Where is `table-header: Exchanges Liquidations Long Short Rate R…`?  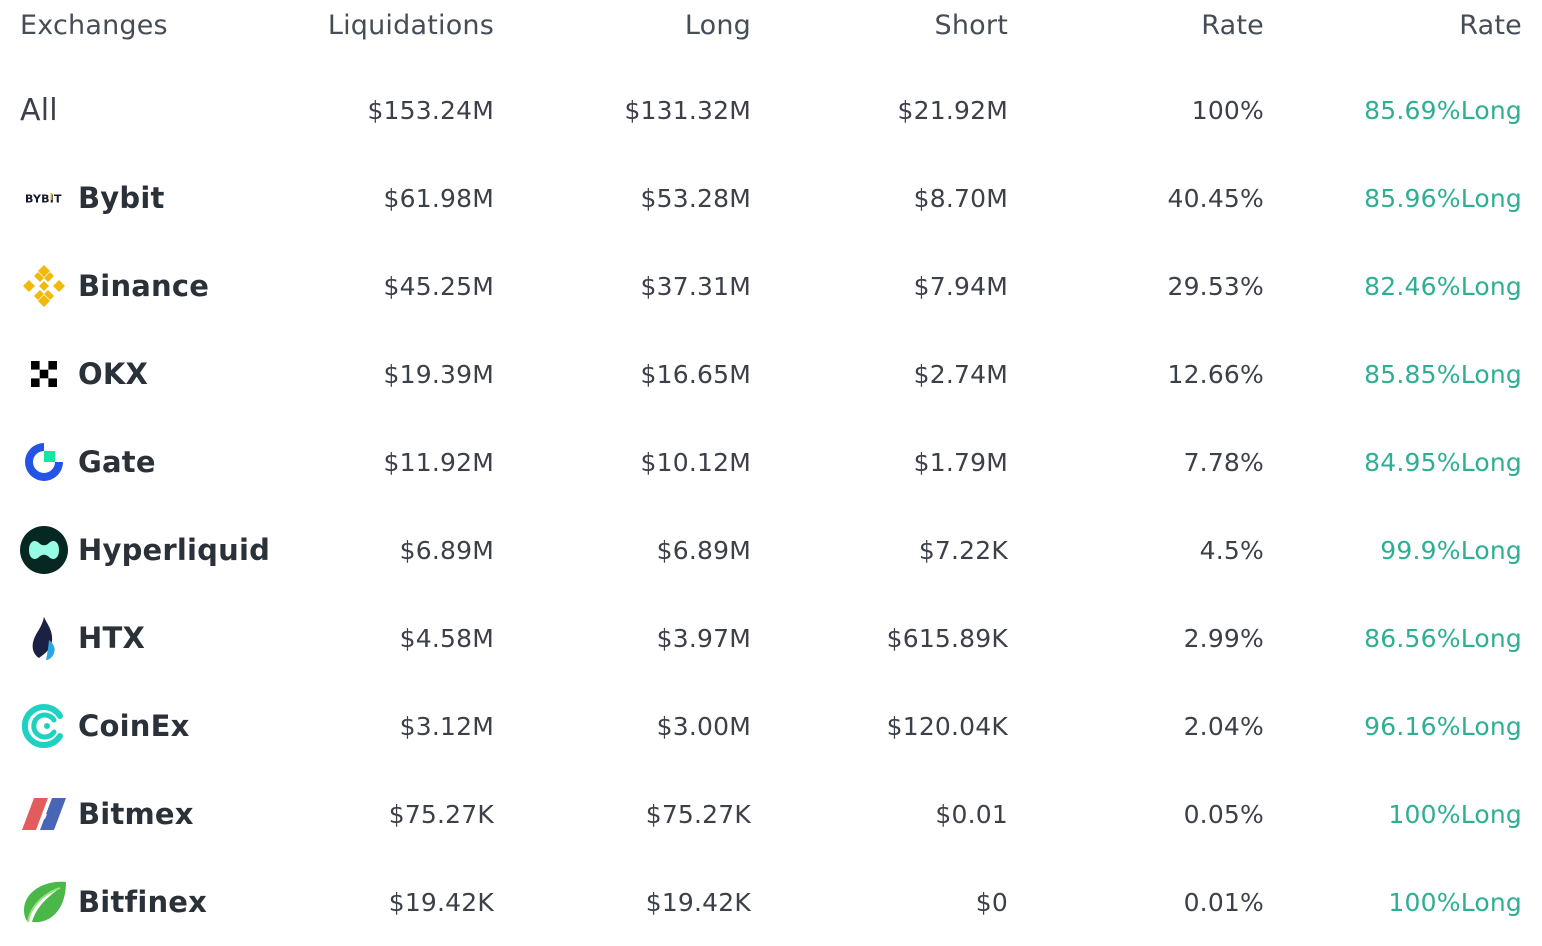 table-header: Exchanges Liquidations Long Short Rate R… is located at coordinates (771, 34).